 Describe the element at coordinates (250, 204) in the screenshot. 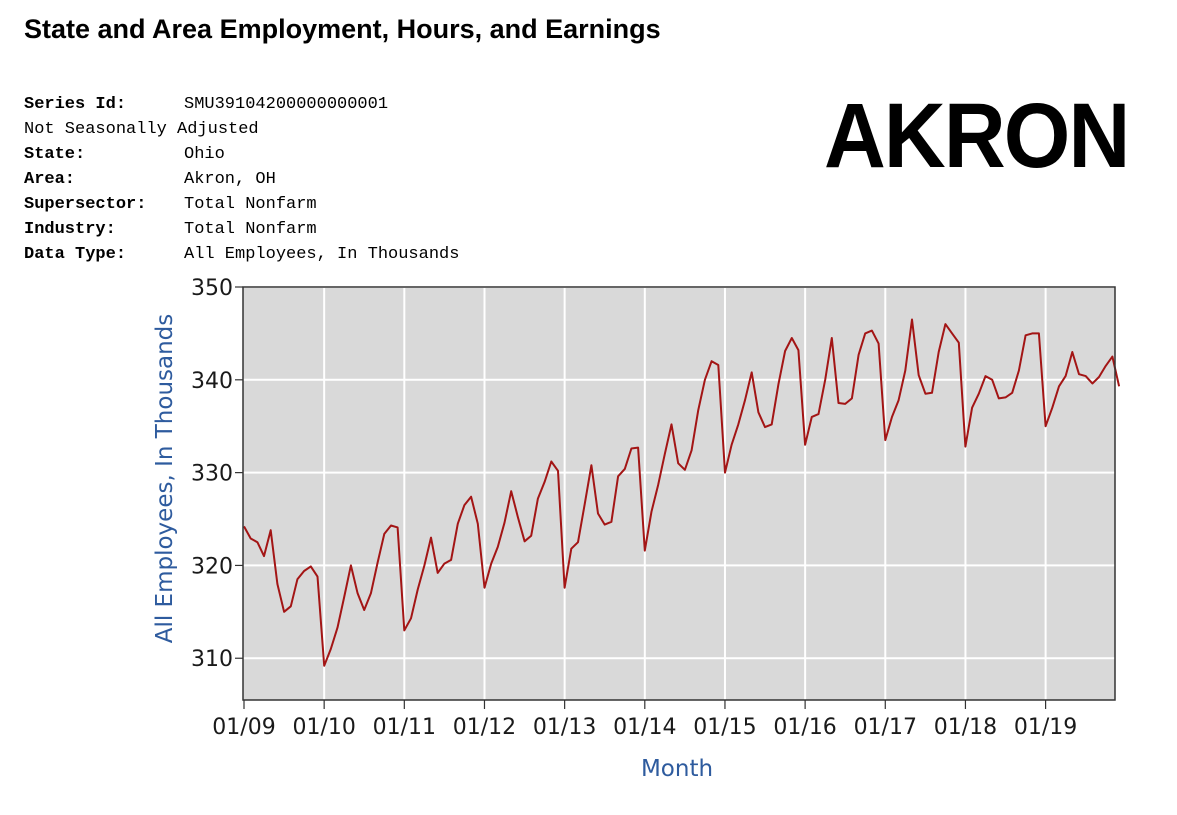

I see `supersector-value: Total Nonfarm` at that location.